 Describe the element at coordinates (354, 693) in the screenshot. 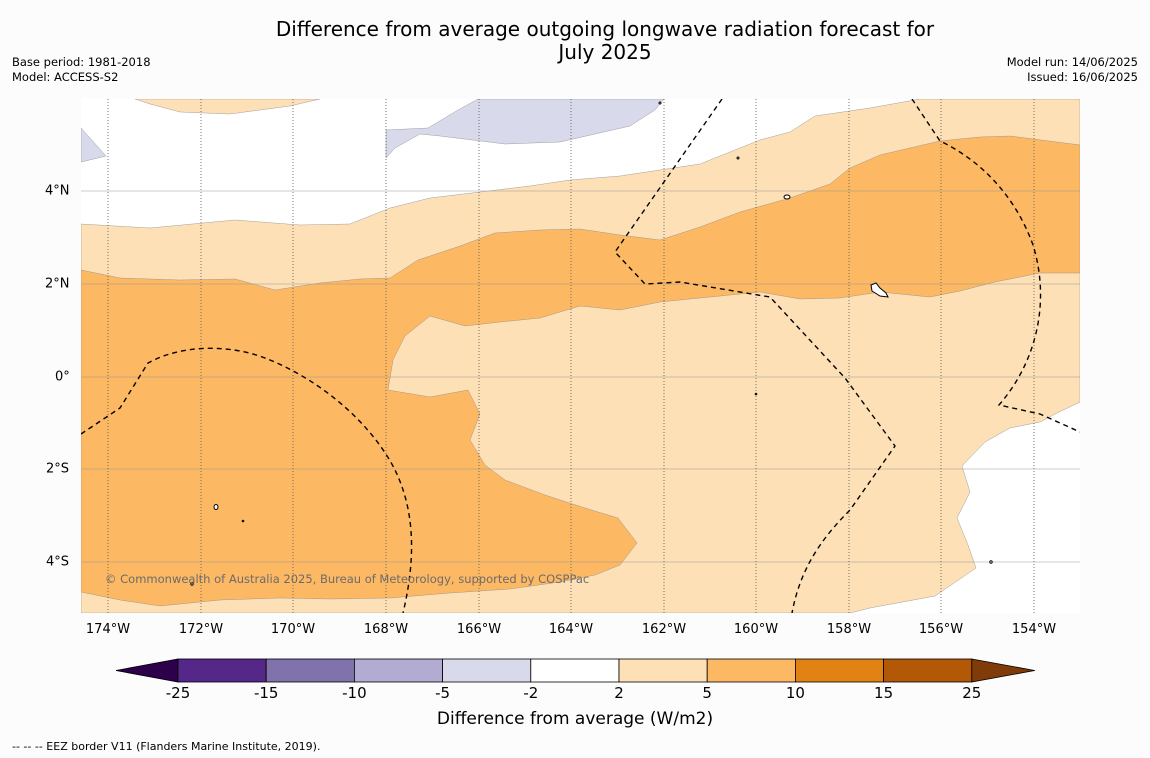

I see `colorbar-tick-label: -10` at that location.